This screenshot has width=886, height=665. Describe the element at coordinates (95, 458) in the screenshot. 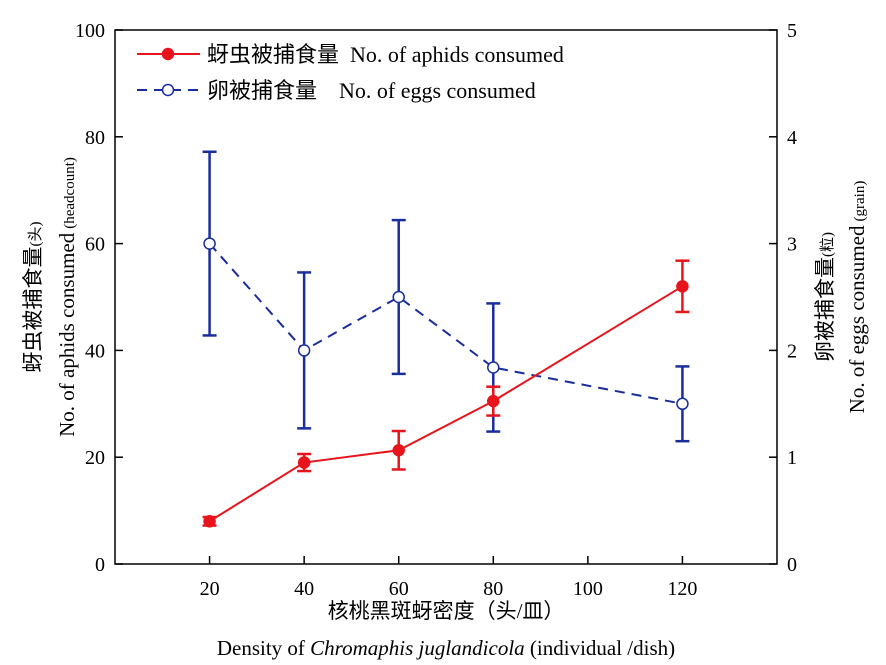

I see `left-tick-label: 20` at that location.